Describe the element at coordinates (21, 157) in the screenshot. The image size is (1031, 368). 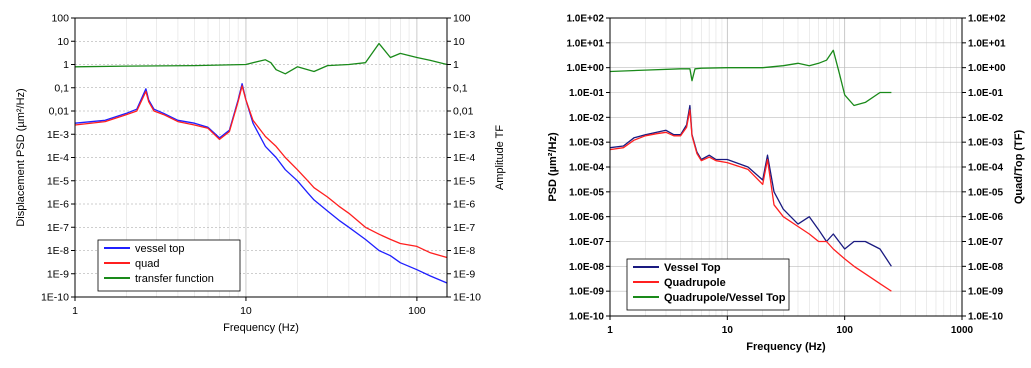
I see `y-axis-label-left: Displacement PSD (µm²/Hz)` at that location.